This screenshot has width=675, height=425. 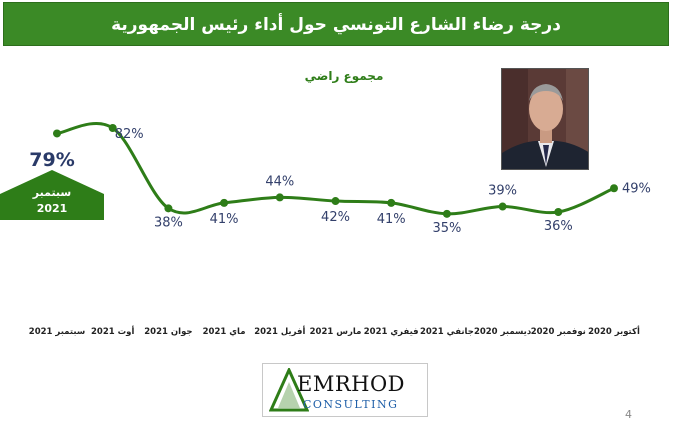 What do you see at coordinates (335, 217) in the screenshot?
I see `data-label: 42%` at bounding box center [335, 217].